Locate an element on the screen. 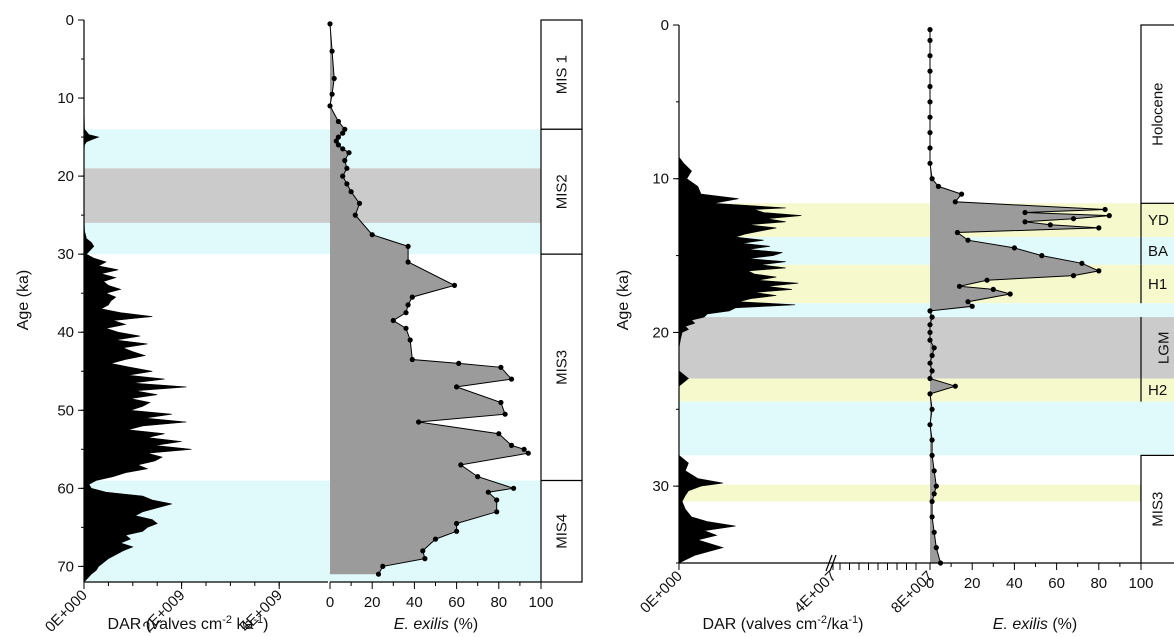 This screenshot has width=1174, height=637. pct-tick-label: 80 is located at coordinates (1098, 583).